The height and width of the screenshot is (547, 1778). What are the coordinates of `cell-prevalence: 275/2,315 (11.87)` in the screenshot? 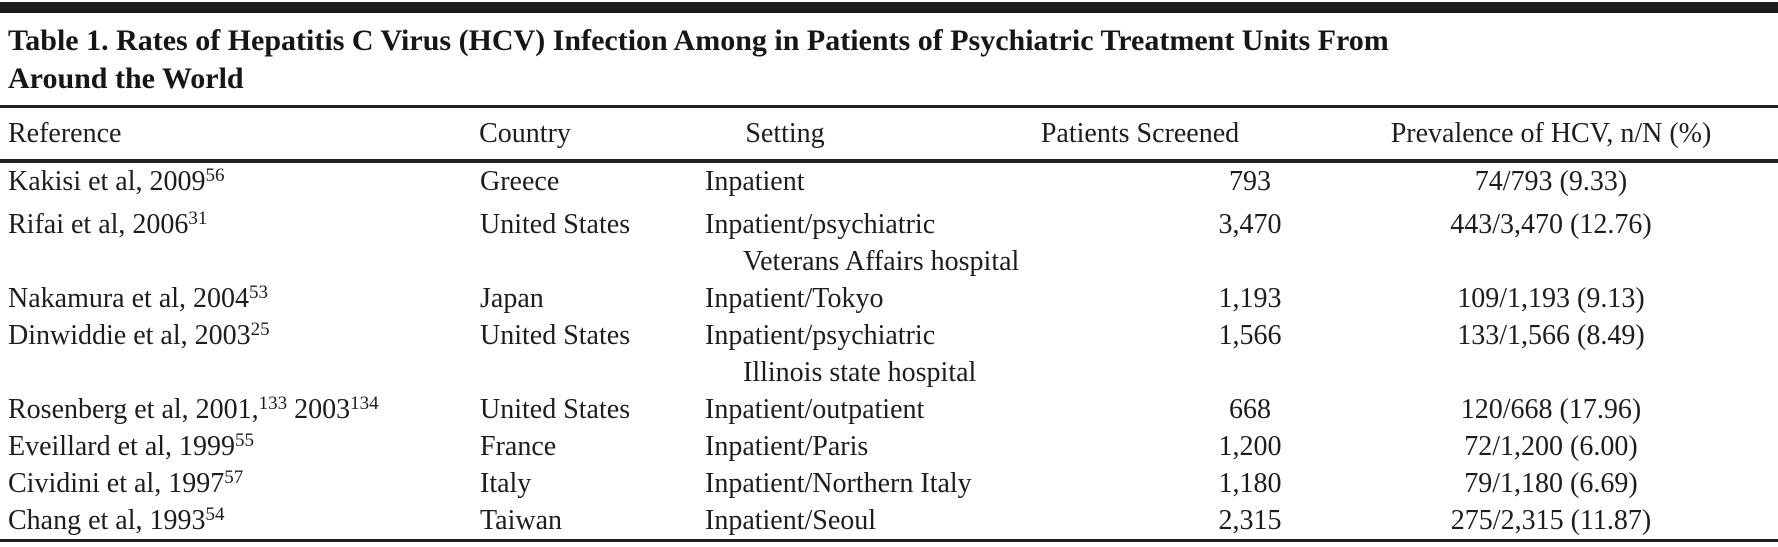 It's located at (1551, 520).